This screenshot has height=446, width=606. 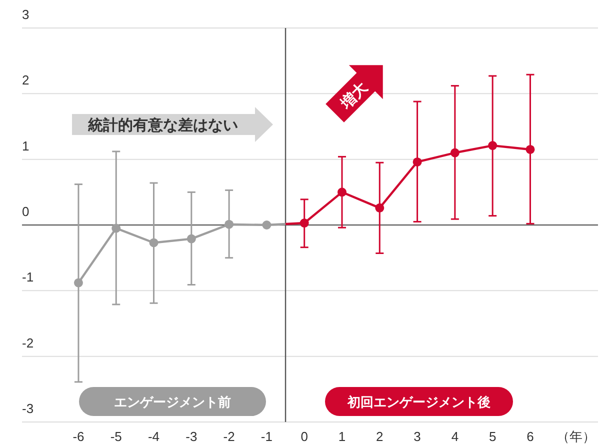 I want to click on x-tick-label: 6, so click(x=530, y=436).